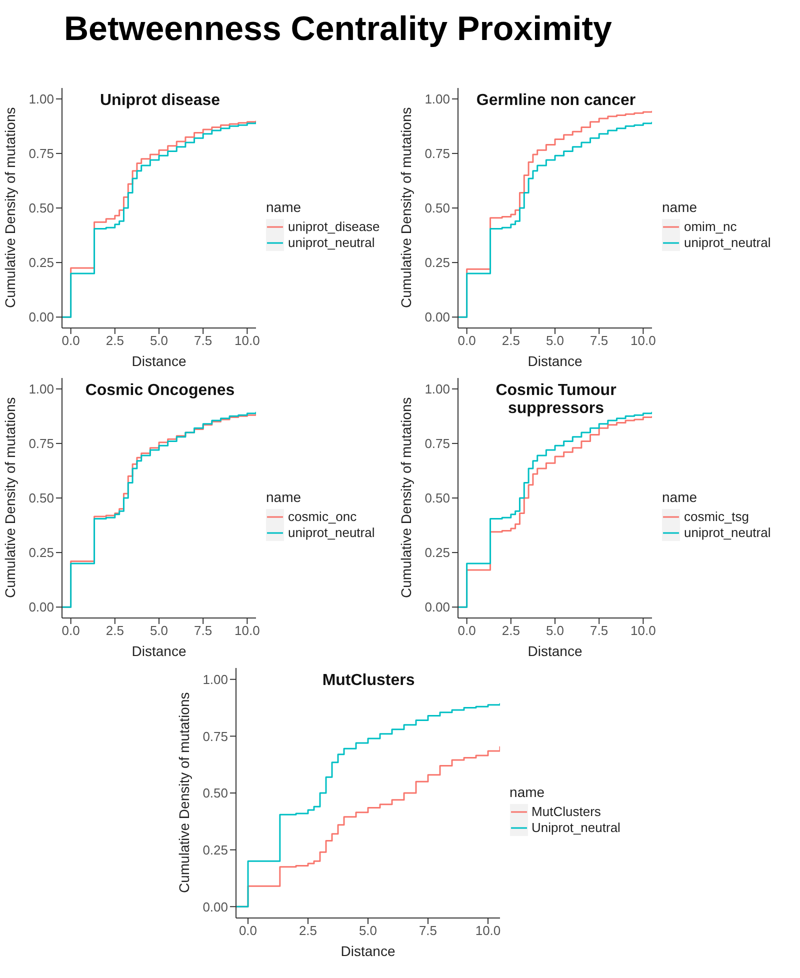 This screenshot has width=800, height=978. I want to click on legend-label: uniprot_disease, so click(333, 227).